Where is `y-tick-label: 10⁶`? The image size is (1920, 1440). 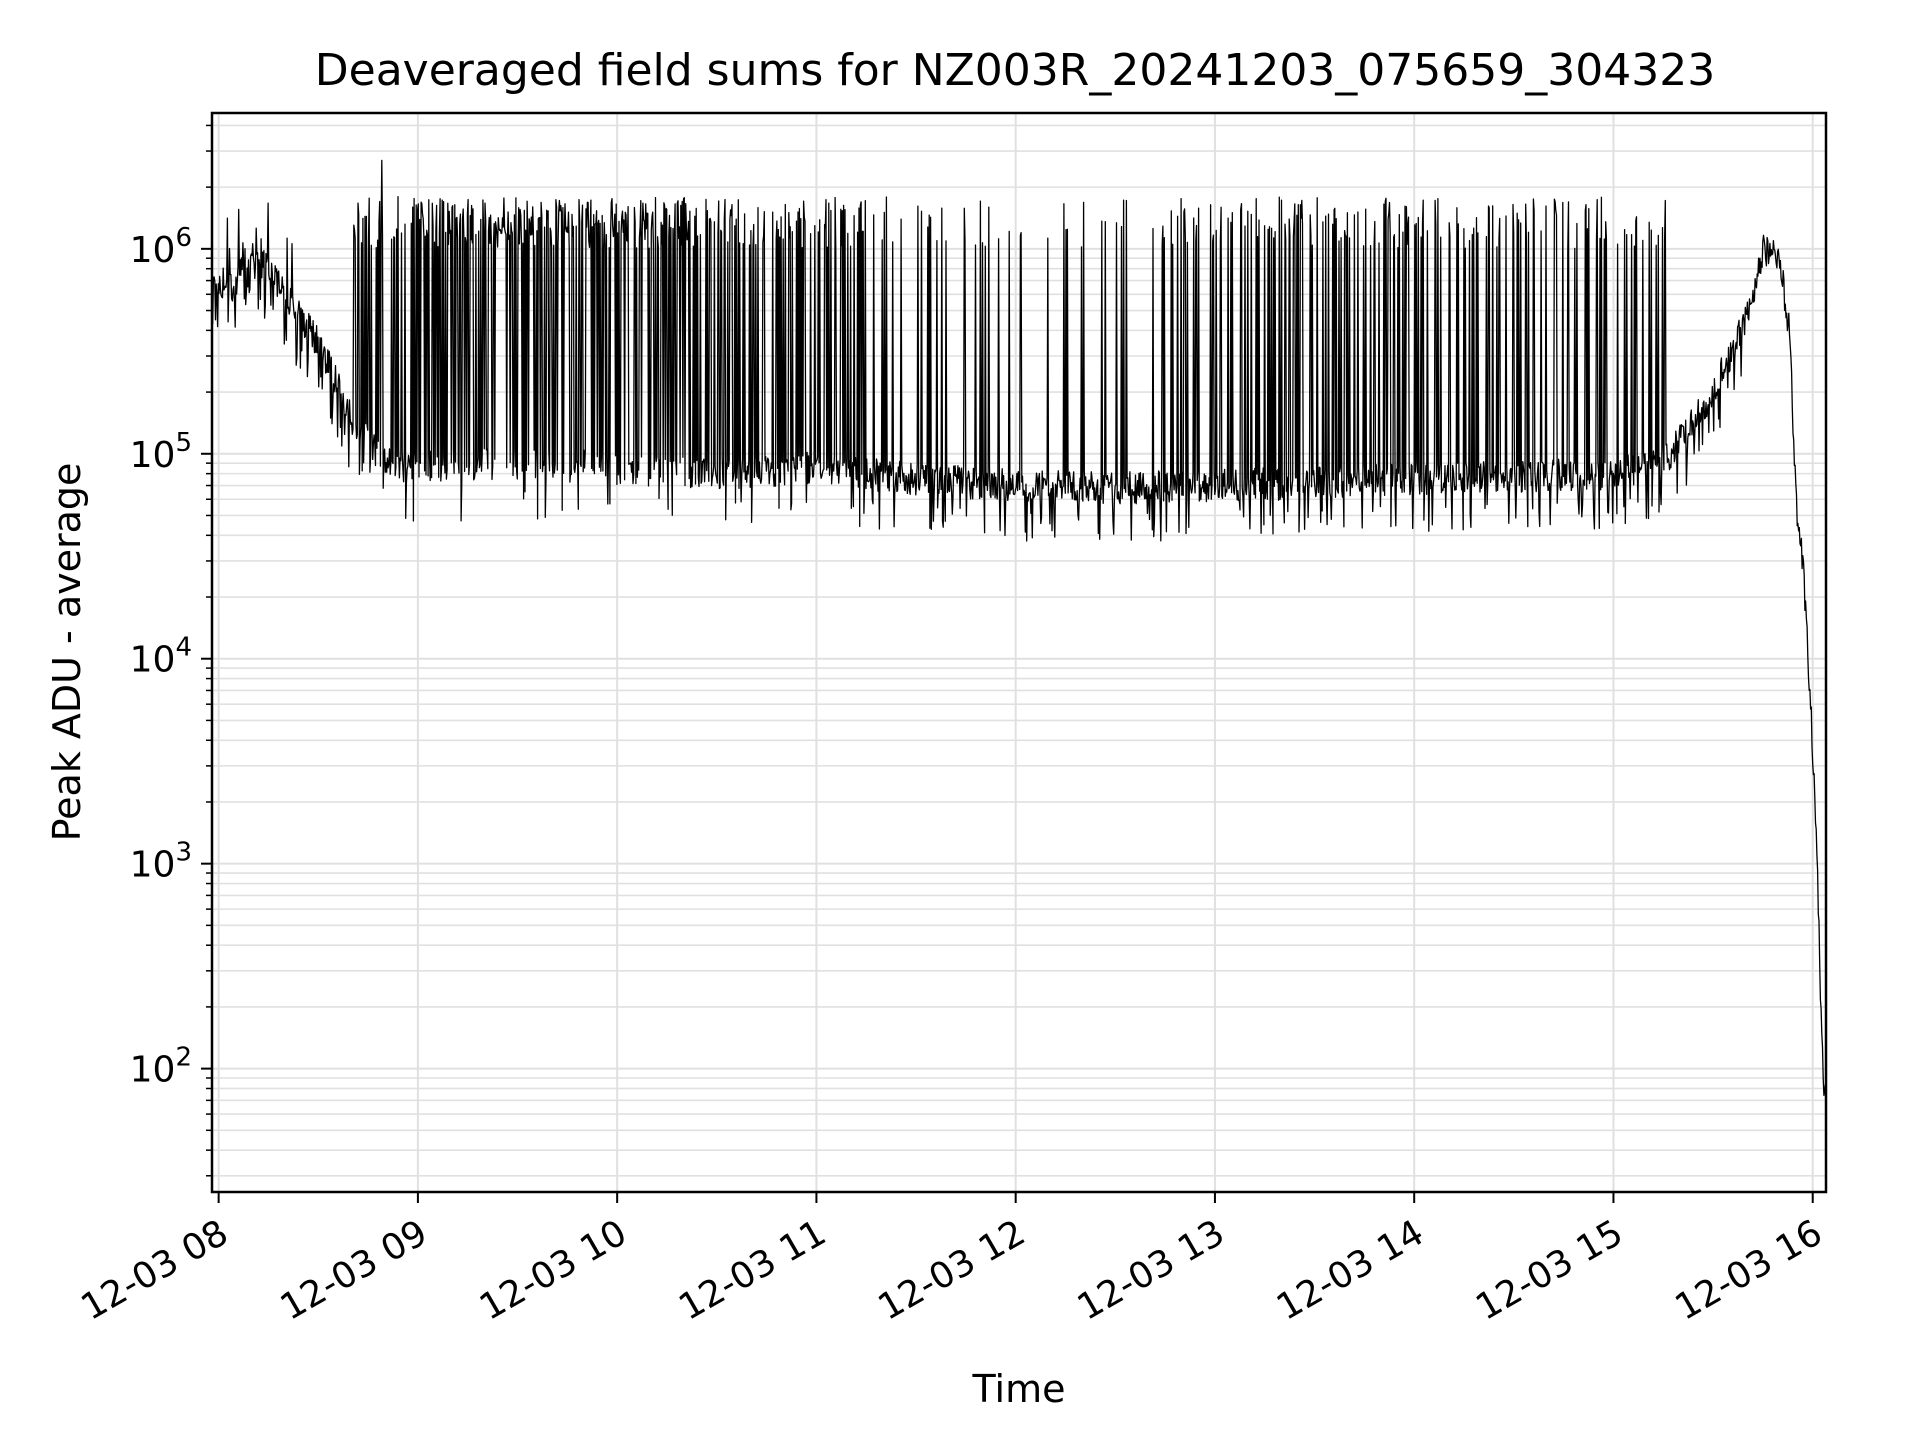
y-tick-label: 10⁶ is located at coordinates (161, 247).